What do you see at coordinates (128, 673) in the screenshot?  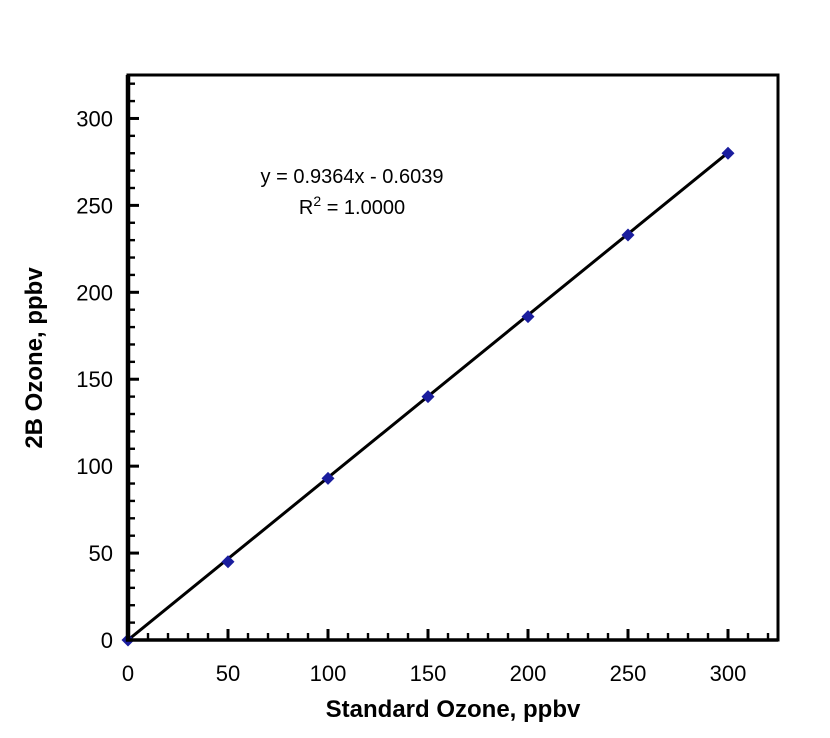 I see `x-tick-label: 0` at bounding box center [128, 673].